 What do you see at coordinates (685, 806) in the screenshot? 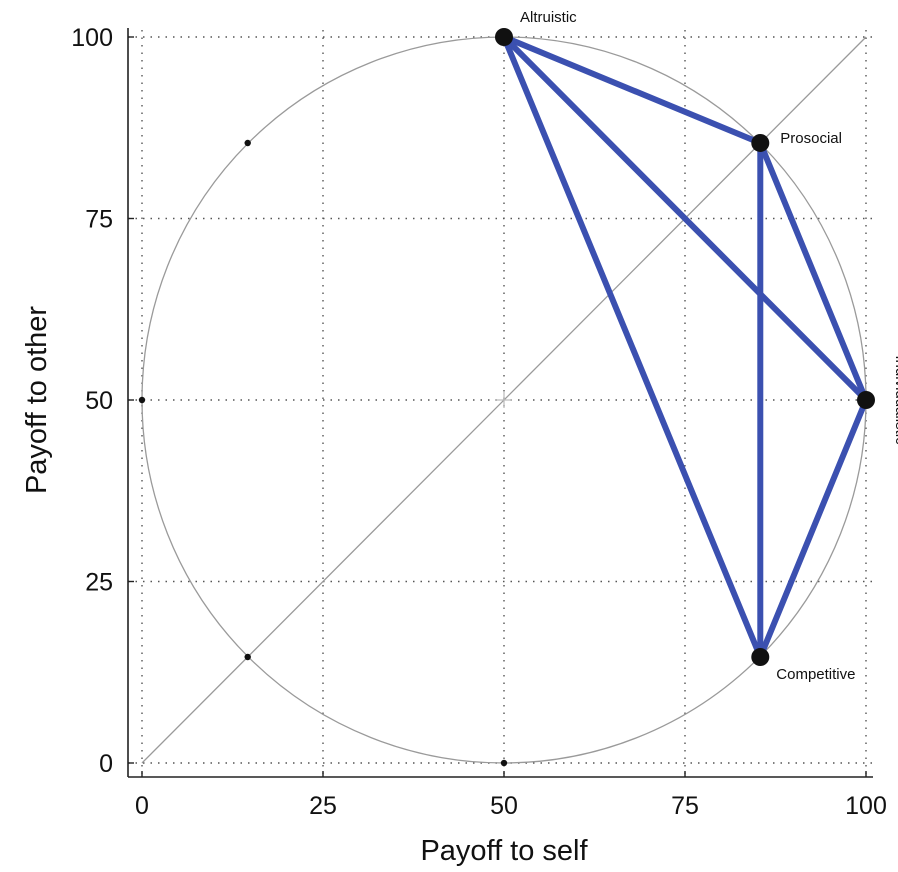
I see `x-tick-label-3: 75` at bounding box center [685, 806].